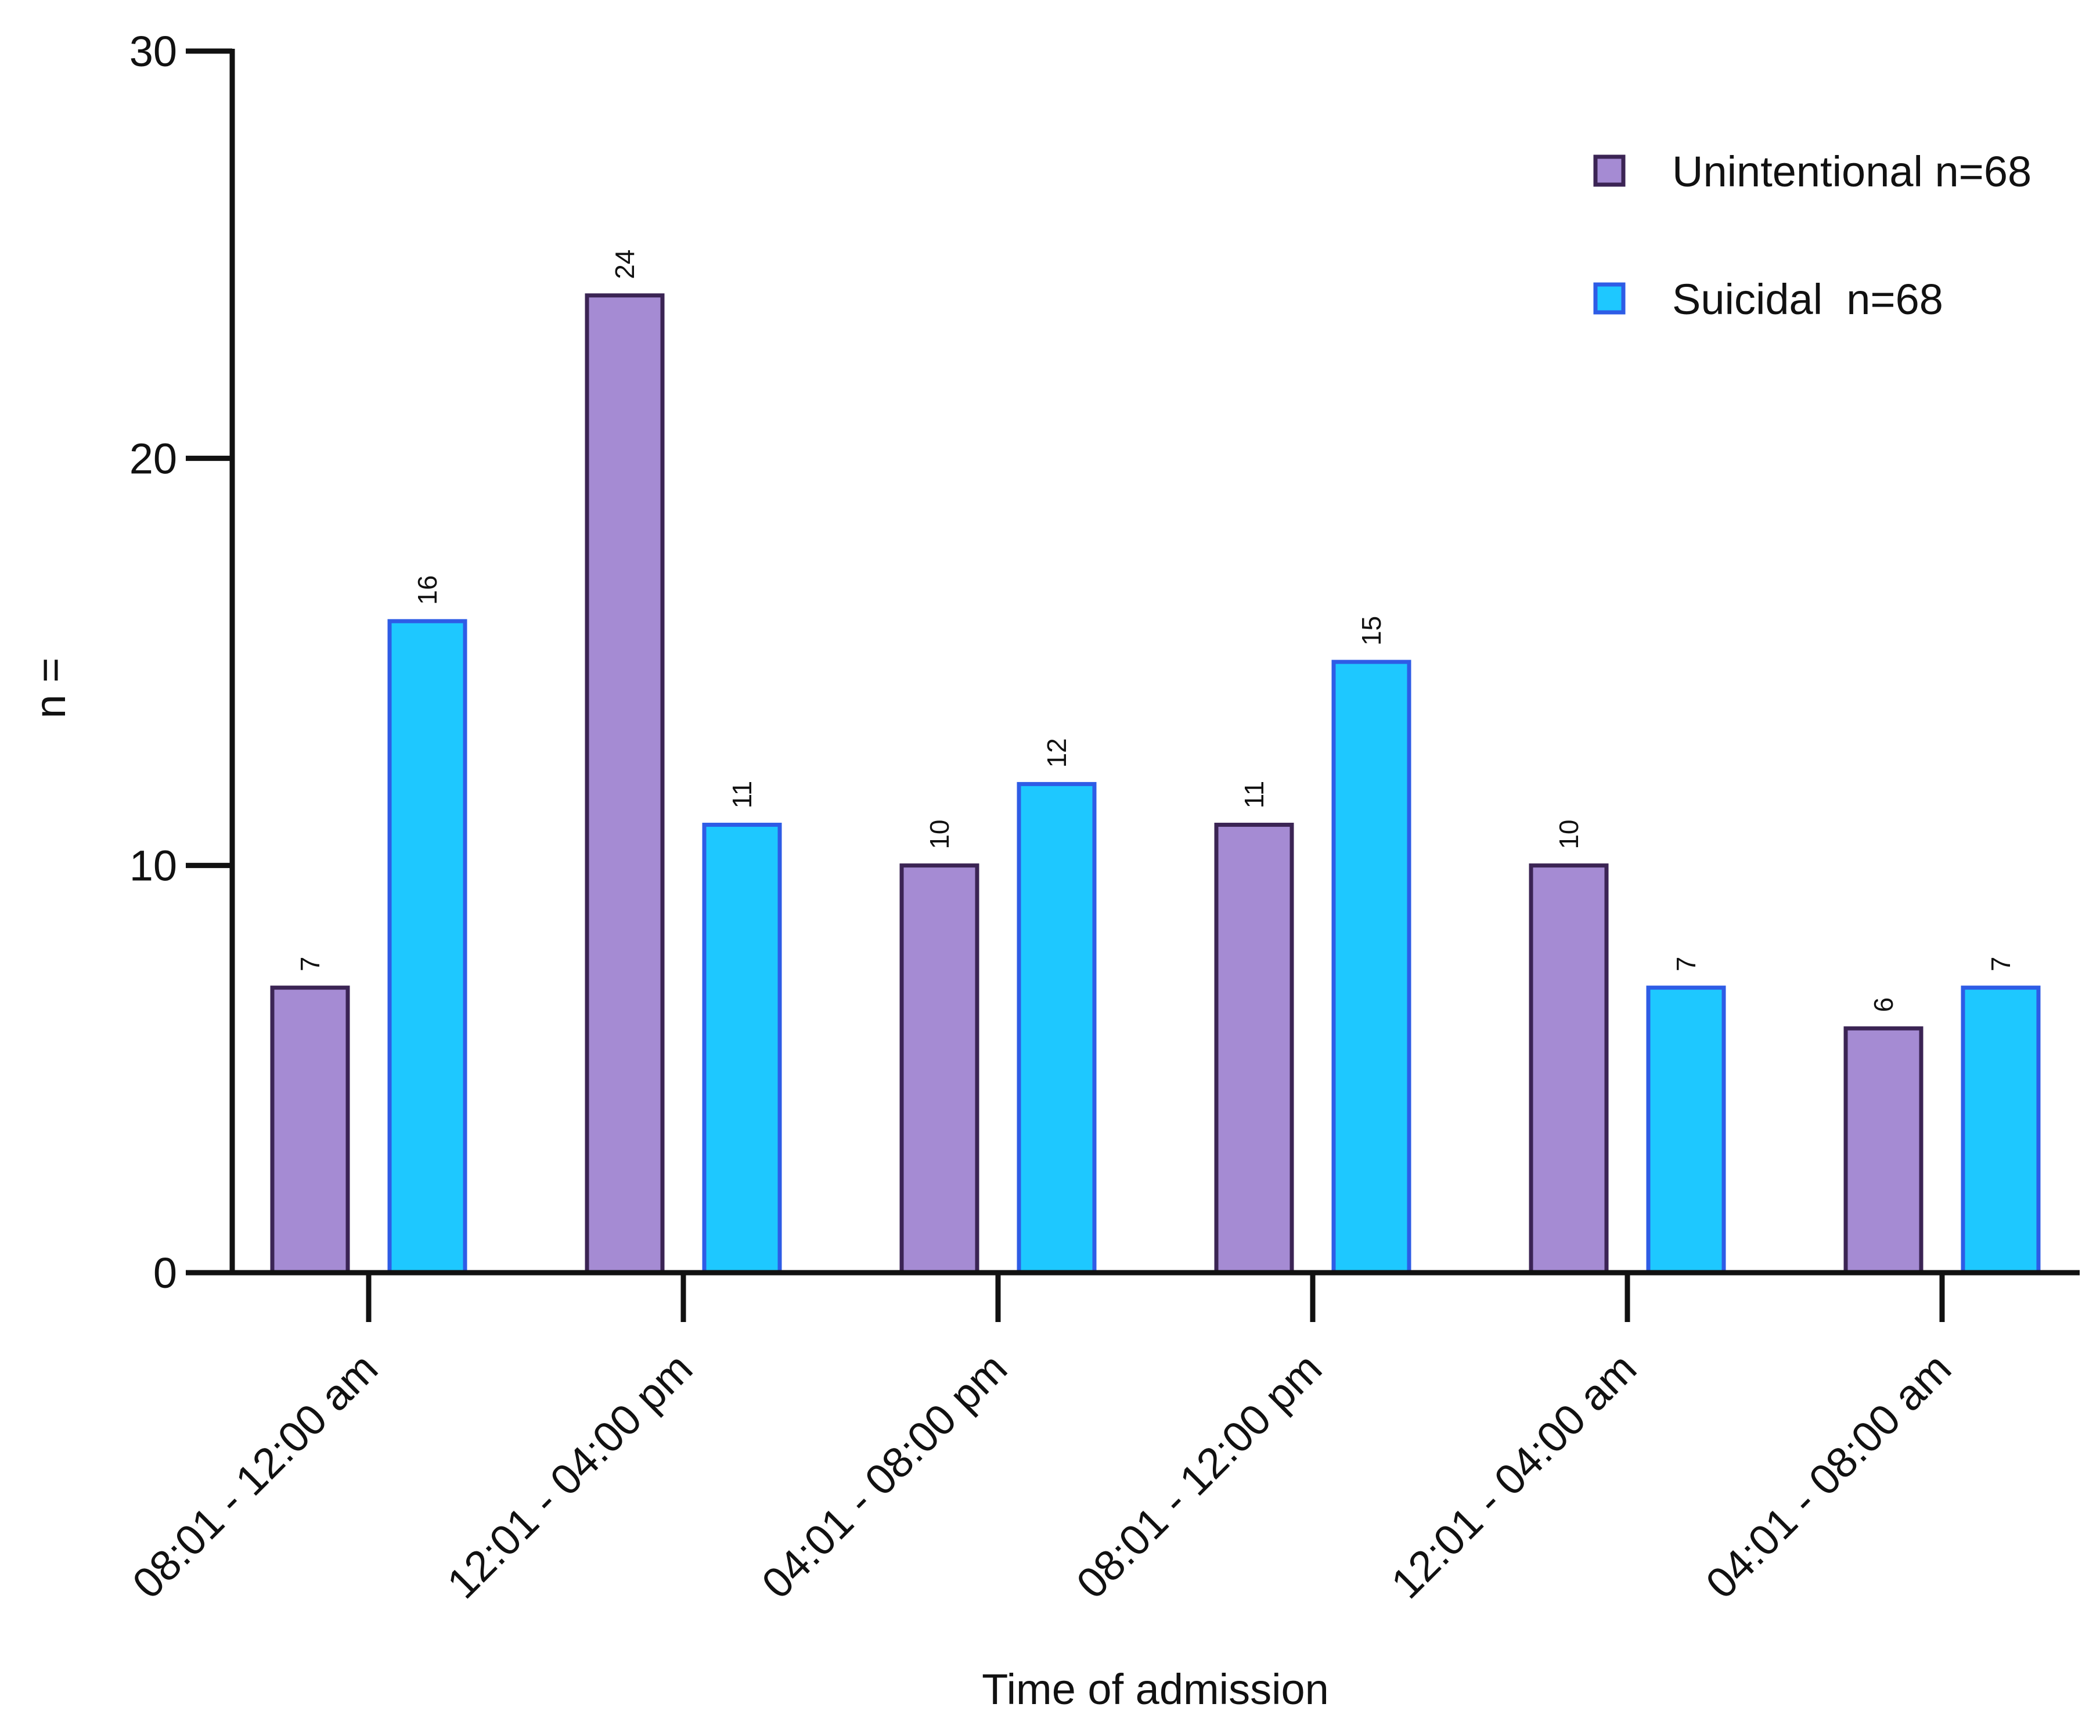 This screenshot has width=2100, height=1736. I want to click on legend-label: Unintentional n=68, so click(1852, 171).